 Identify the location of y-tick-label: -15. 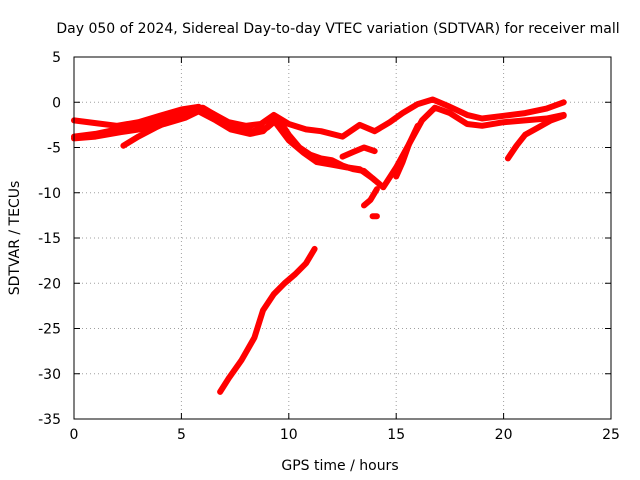
(49, 239).